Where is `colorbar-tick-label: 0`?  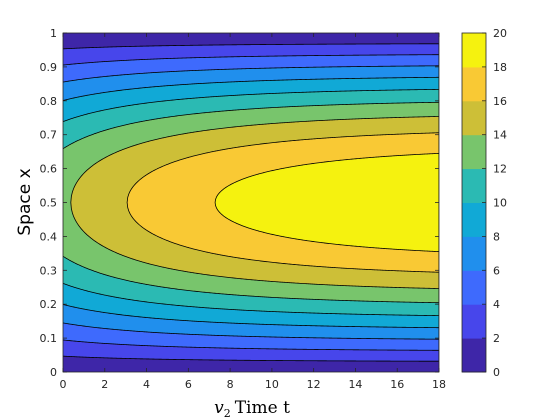 colorbar-tick-label: 0 is located at coordinates (496, 372).